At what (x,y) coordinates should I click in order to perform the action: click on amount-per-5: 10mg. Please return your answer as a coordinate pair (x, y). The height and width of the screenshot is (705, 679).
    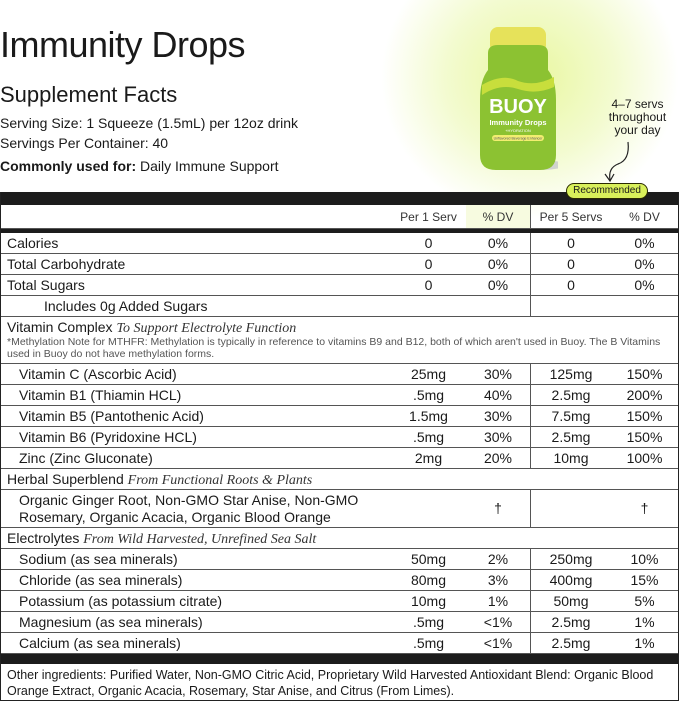
    Looking at the image, I should click on (570, 458).